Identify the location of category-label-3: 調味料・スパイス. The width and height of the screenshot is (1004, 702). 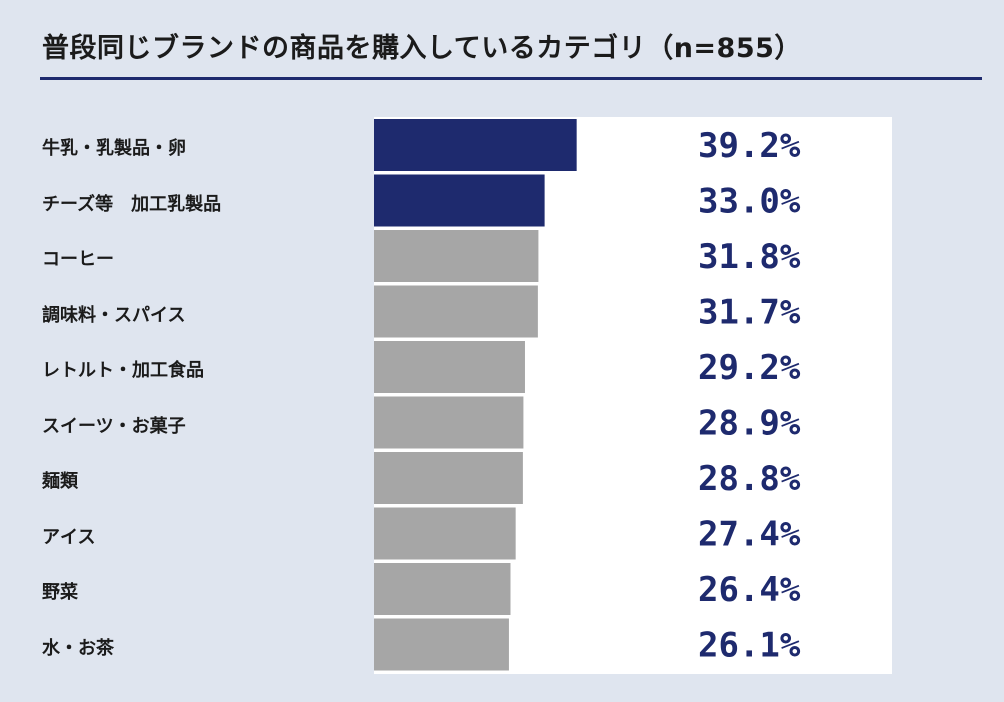
(114, 315).